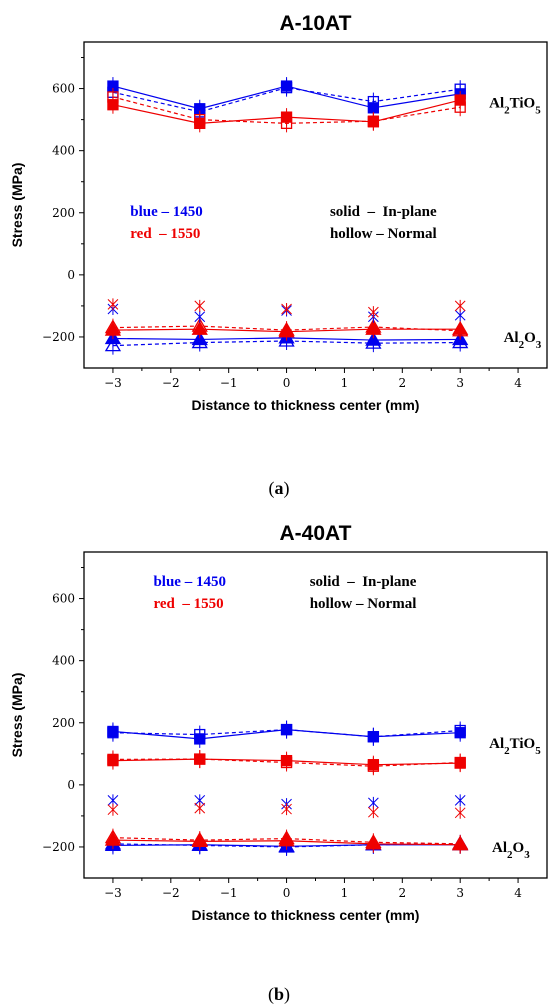 This screenshot has width=559, height=1008. Describe the element at coordinates (279, 488) in the screenshot. I see `panel-caption: (a)` at that location.